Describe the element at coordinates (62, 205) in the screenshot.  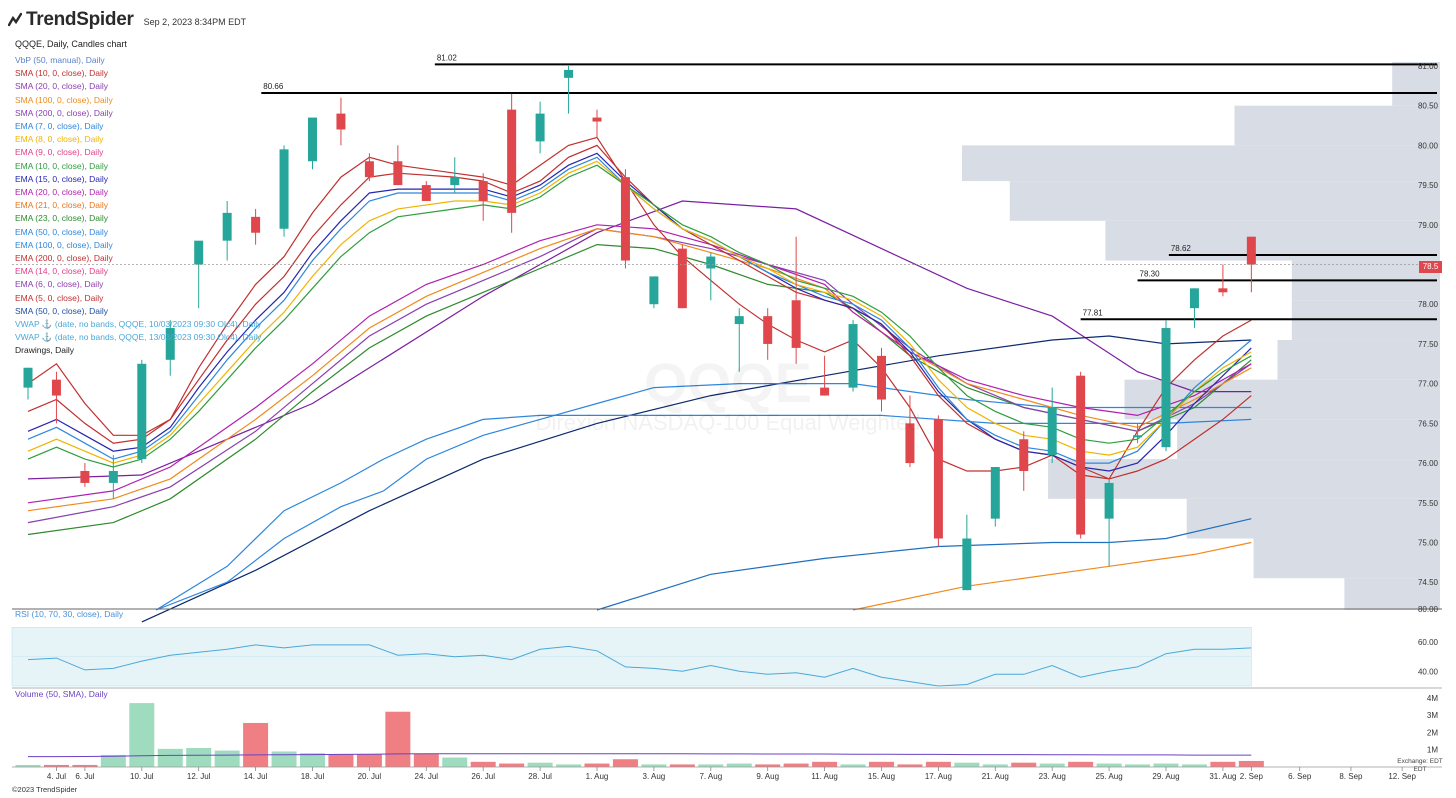
I see `legend-item: EMA (21, 0, close), Daily` at that location.